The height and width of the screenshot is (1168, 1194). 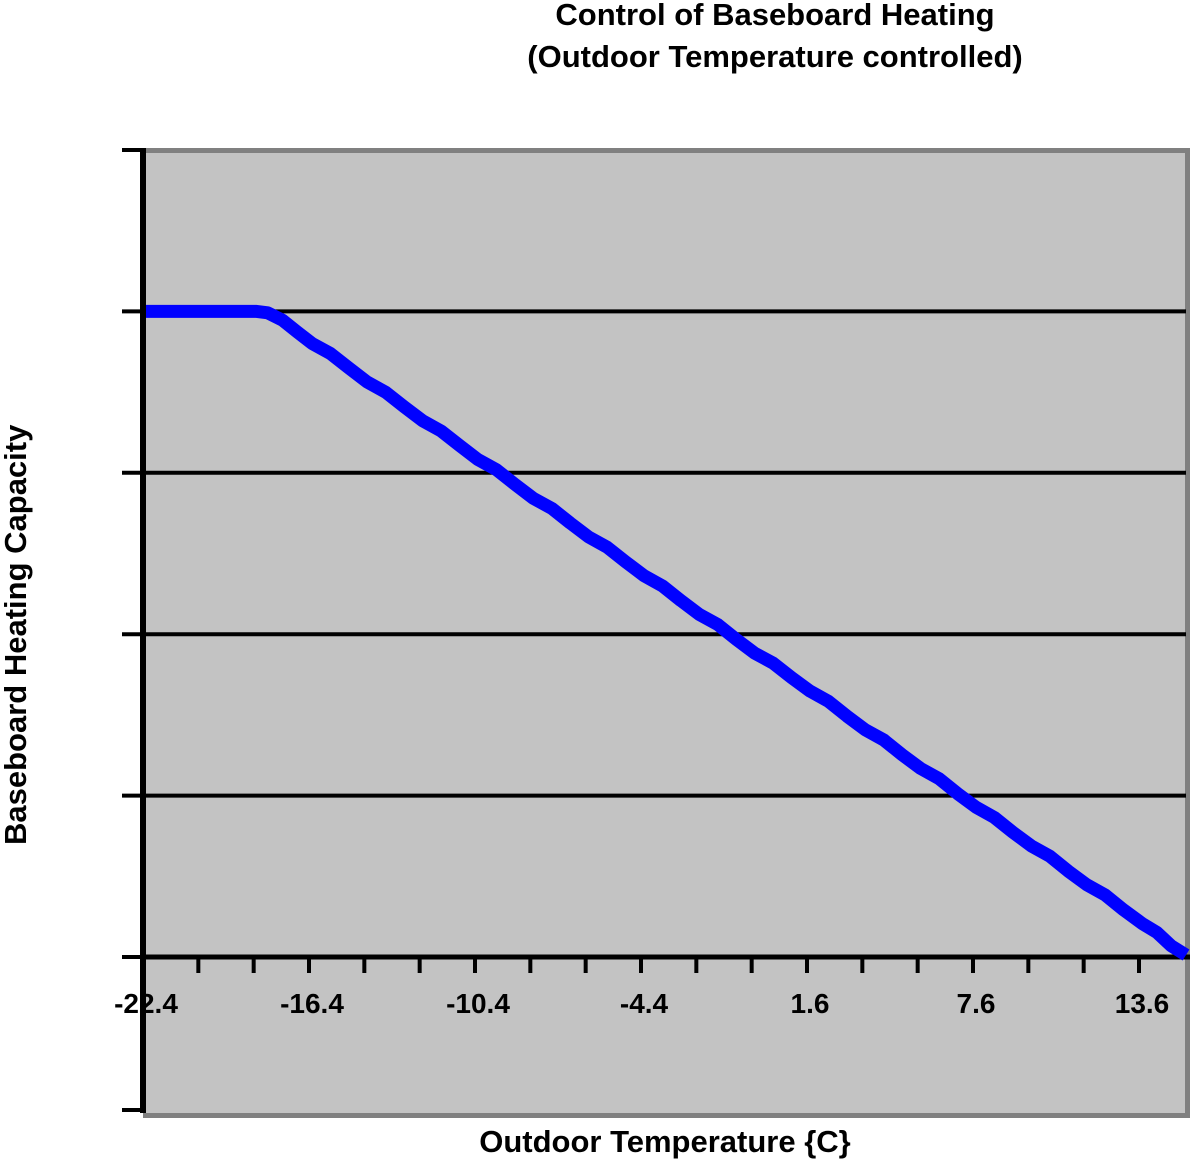 What do you see at coordinates (1142, 1003) in the screenshot?
I see `x-tick-label: 13.6` at bounding box center [1142, 1003].